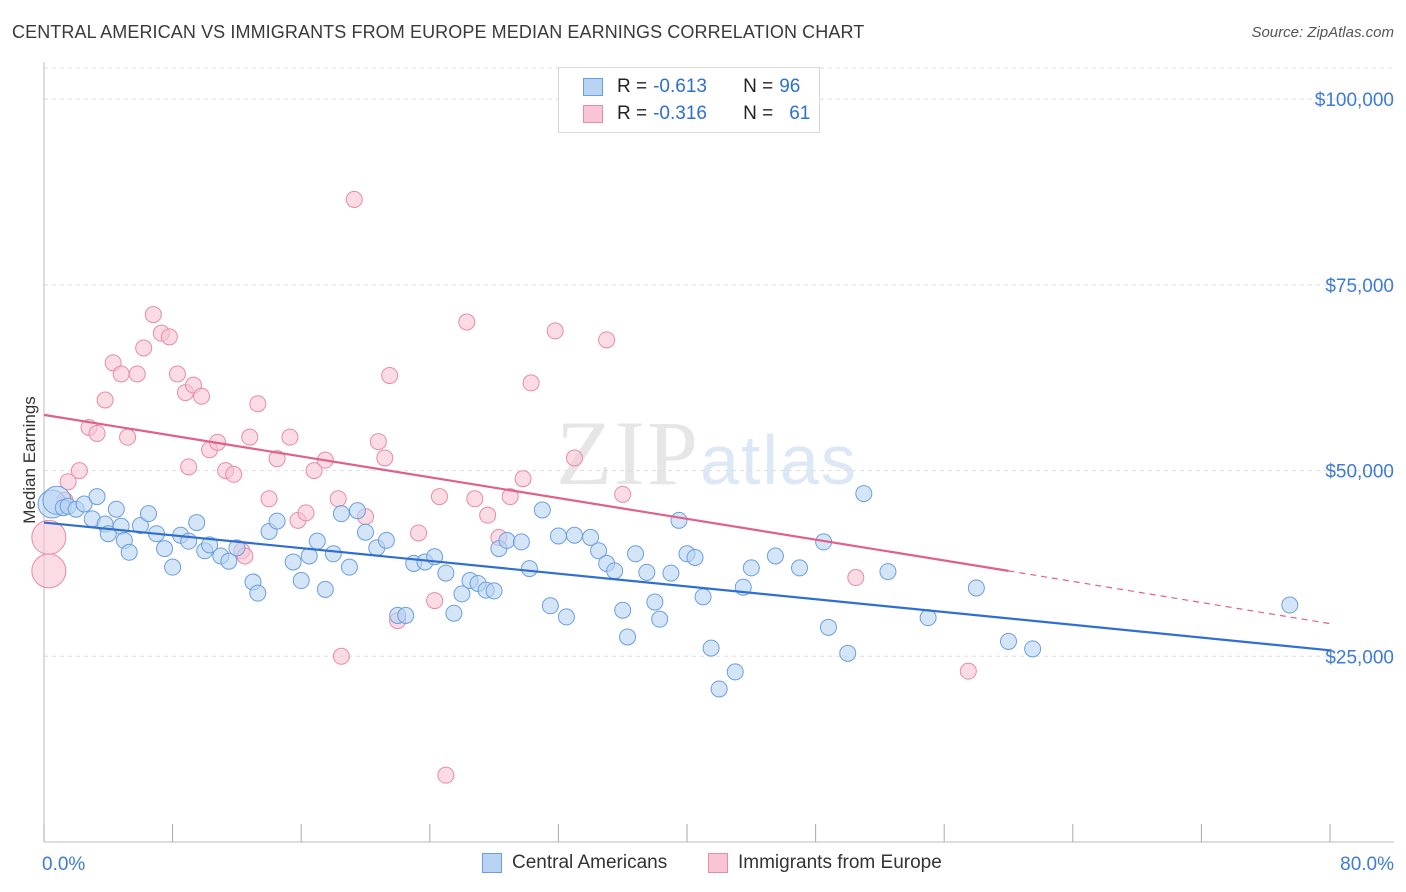  What do you see at coordinates (63, 864) in the screenshot?
I see `x-tick-label: 0.0%` at bounding box center [63, 864].